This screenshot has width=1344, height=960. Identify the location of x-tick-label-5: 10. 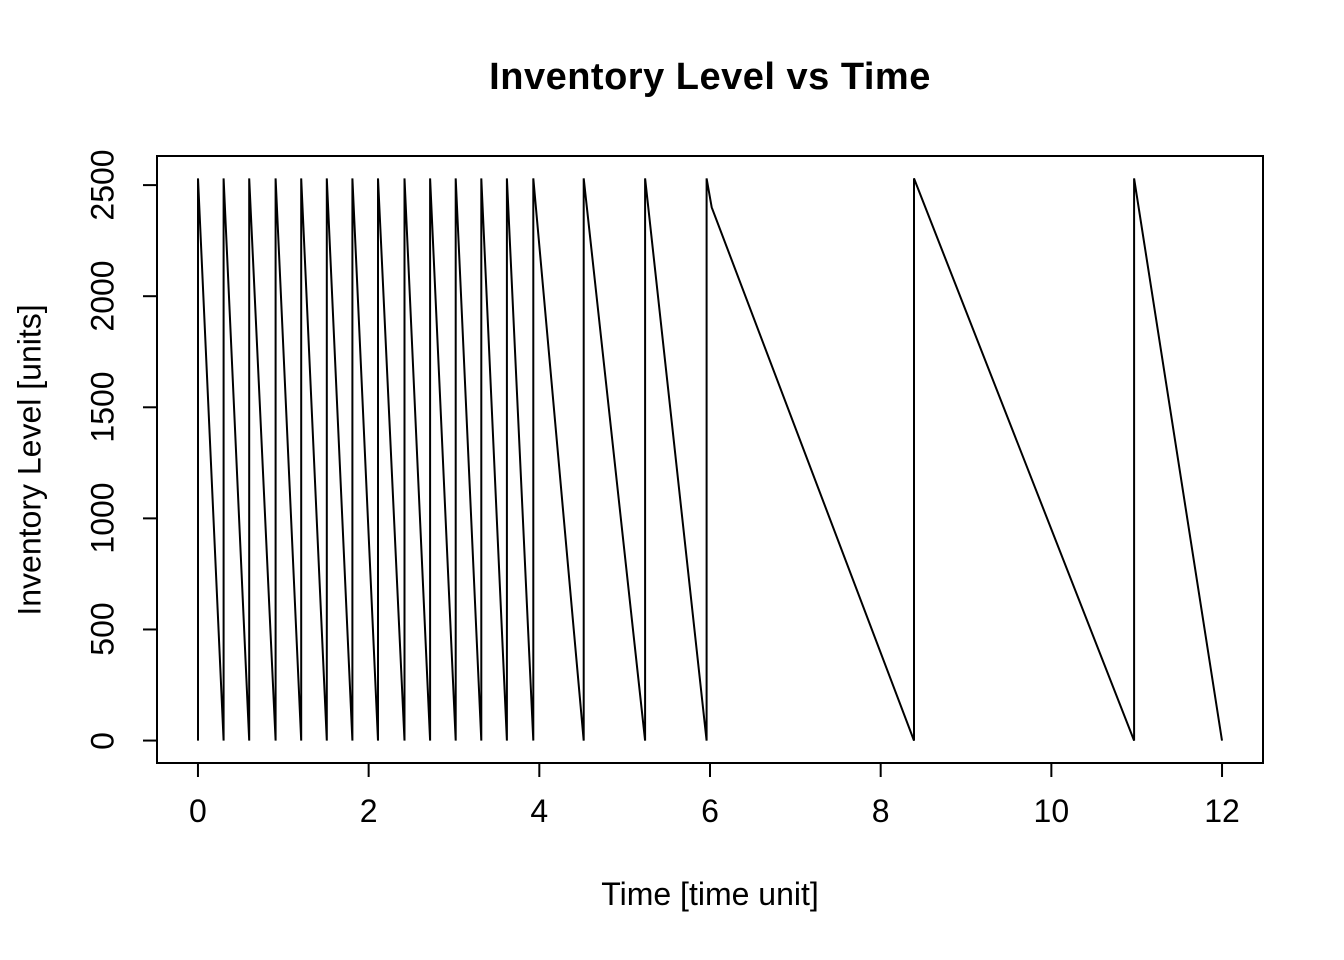
(1051, 811).